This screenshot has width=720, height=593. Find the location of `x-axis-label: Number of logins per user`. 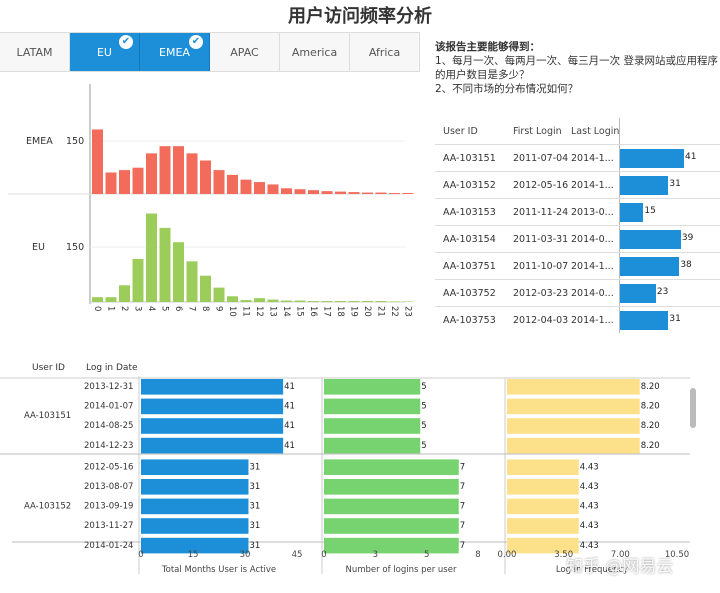

x-axis-label: Number of logins per user is located at coordinates (401, 570).